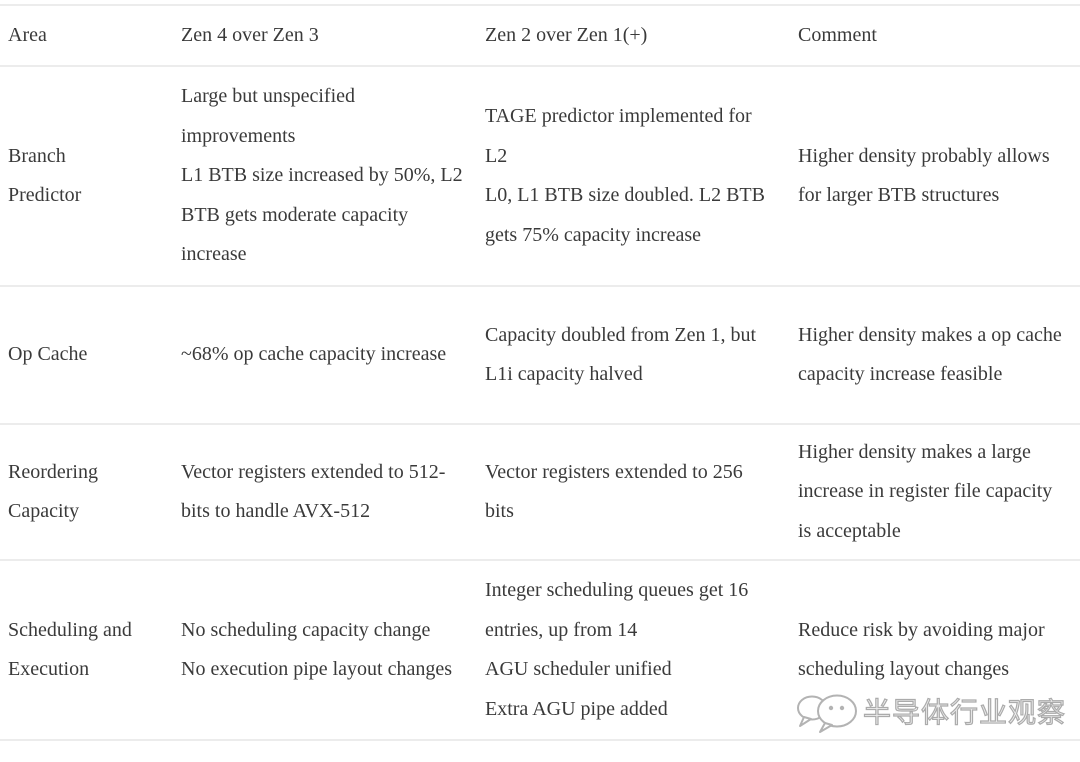 The image size is (1080, 762). I want to click on cell-paragraph: No execution pipe layout changes, so click(317, 669).